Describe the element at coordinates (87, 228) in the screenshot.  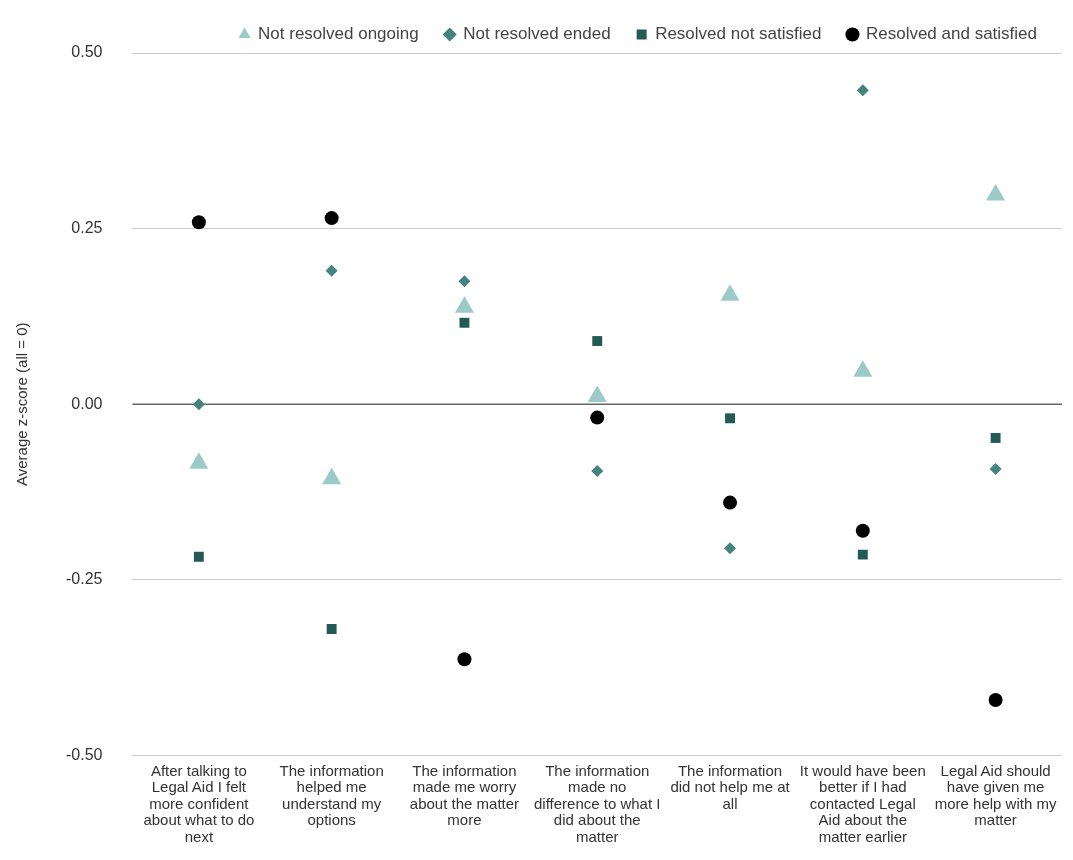
I see `y-tick-label: 0.25` at that location.